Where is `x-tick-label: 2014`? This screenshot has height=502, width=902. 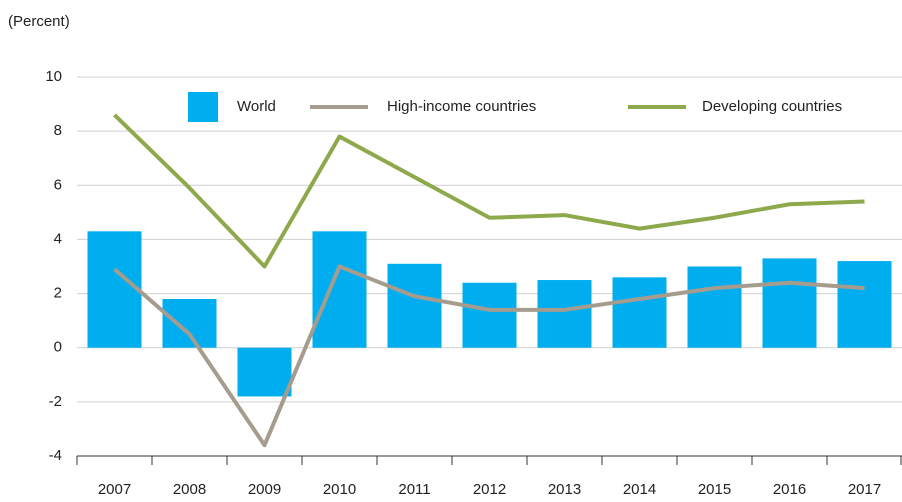
x-tick-label: 2014 is located at coordinates (639, 489).